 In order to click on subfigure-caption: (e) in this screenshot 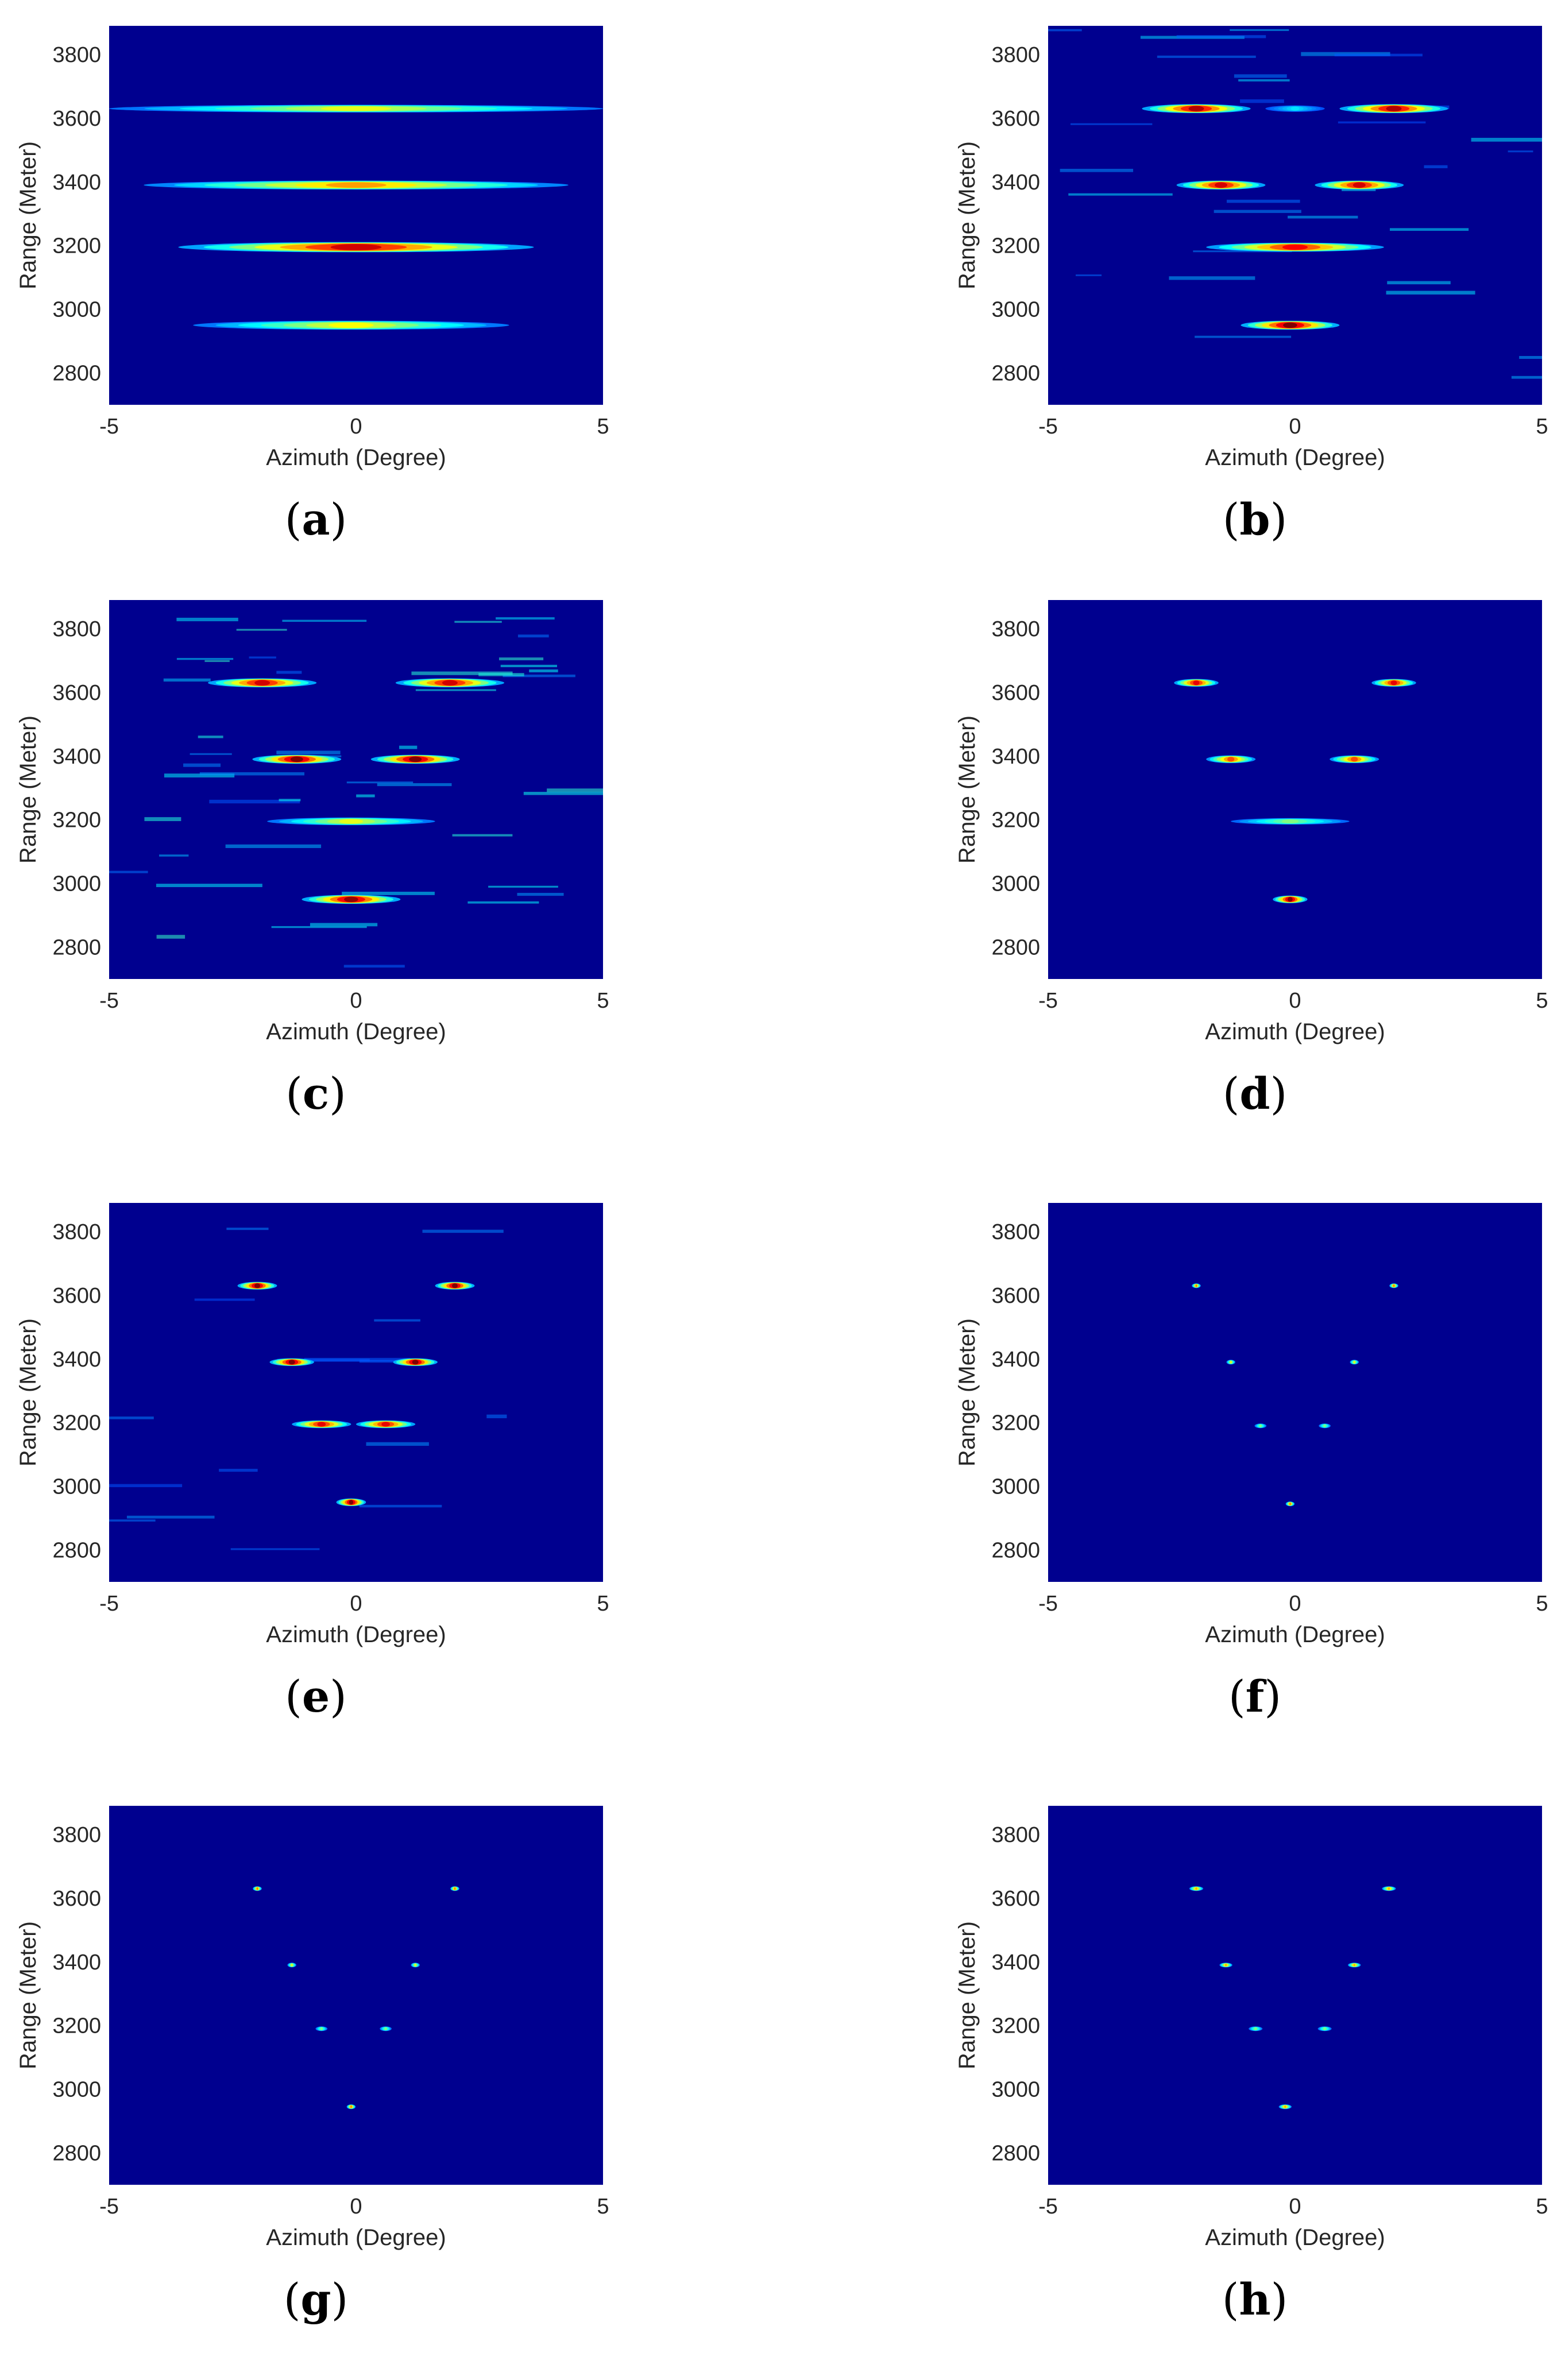, I will do `click(316, 1697)`.